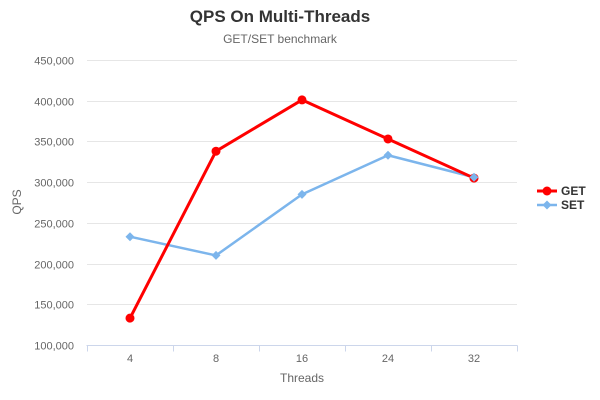  I want to click on x-axis-tick-label: 16, so click(302, 359).